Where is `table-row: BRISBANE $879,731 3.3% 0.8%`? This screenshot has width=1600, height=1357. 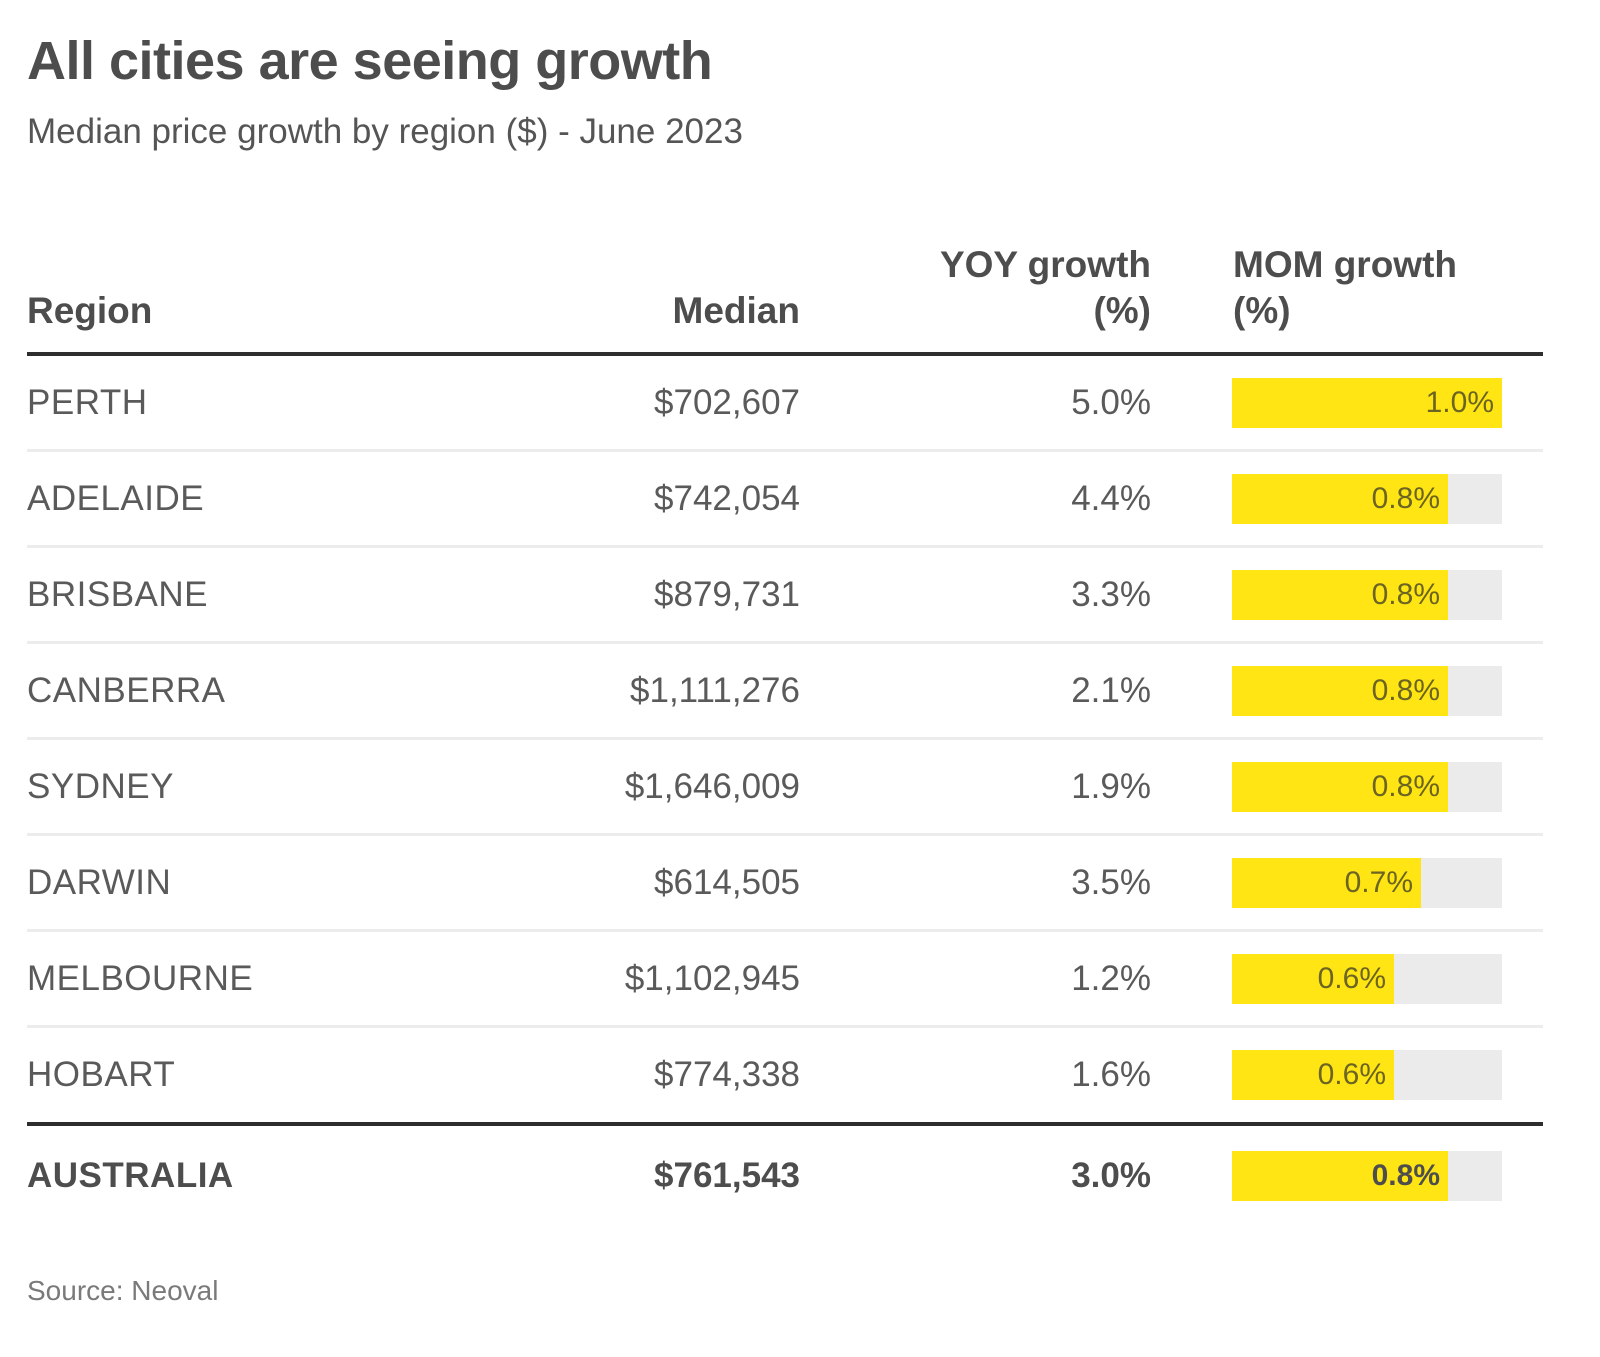 table-row: BRISBANE $879,731 3.3% 0.8% is located at coordinates (785, 596).